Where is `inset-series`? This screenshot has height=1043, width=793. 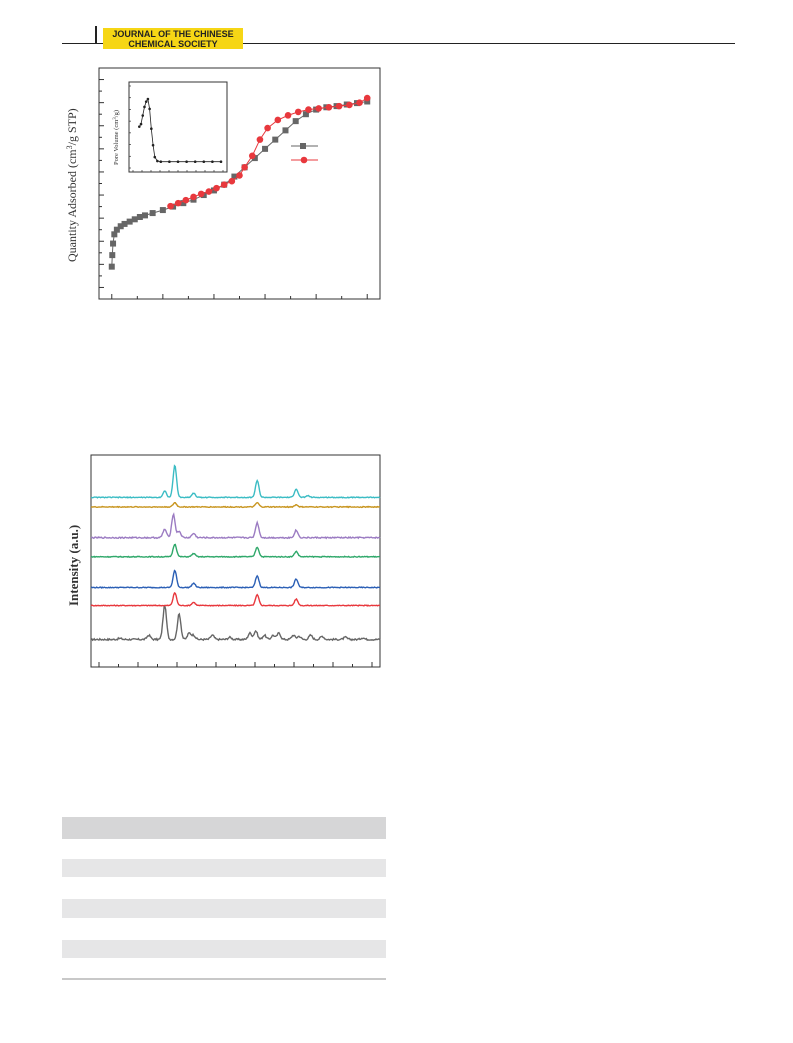
inset-series is located at coordinates (180, 130).